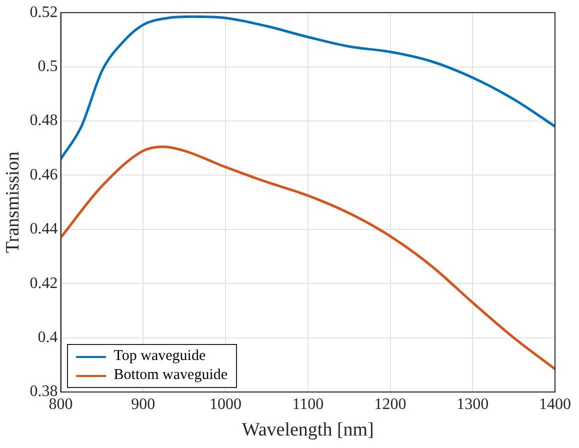 The height and width of the screenshot is (448, 579). What do you see at coordinates (472, 404) in the screenshot?
I see `x-tick-label: 1300` at bounding box center [472, 404].